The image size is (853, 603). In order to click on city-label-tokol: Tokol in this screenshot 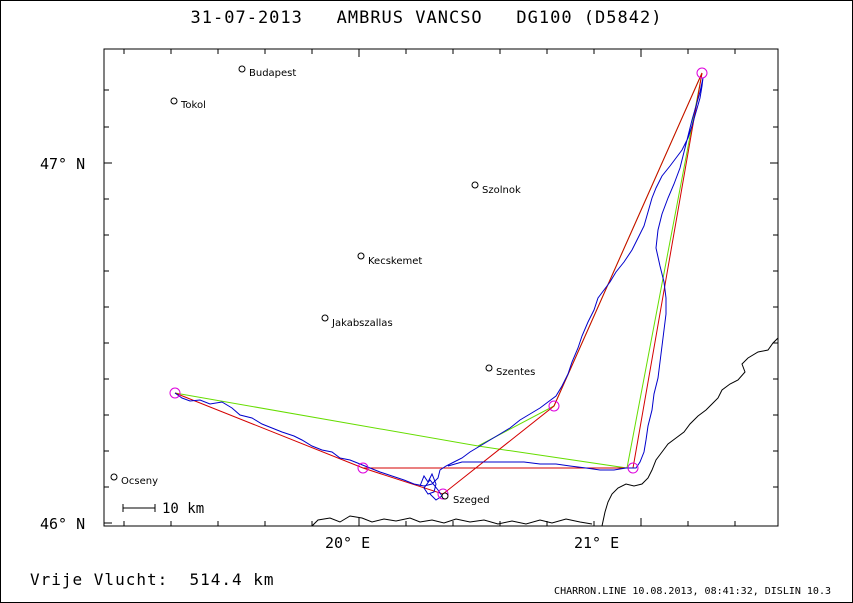, I will do `click(193, 105)`.